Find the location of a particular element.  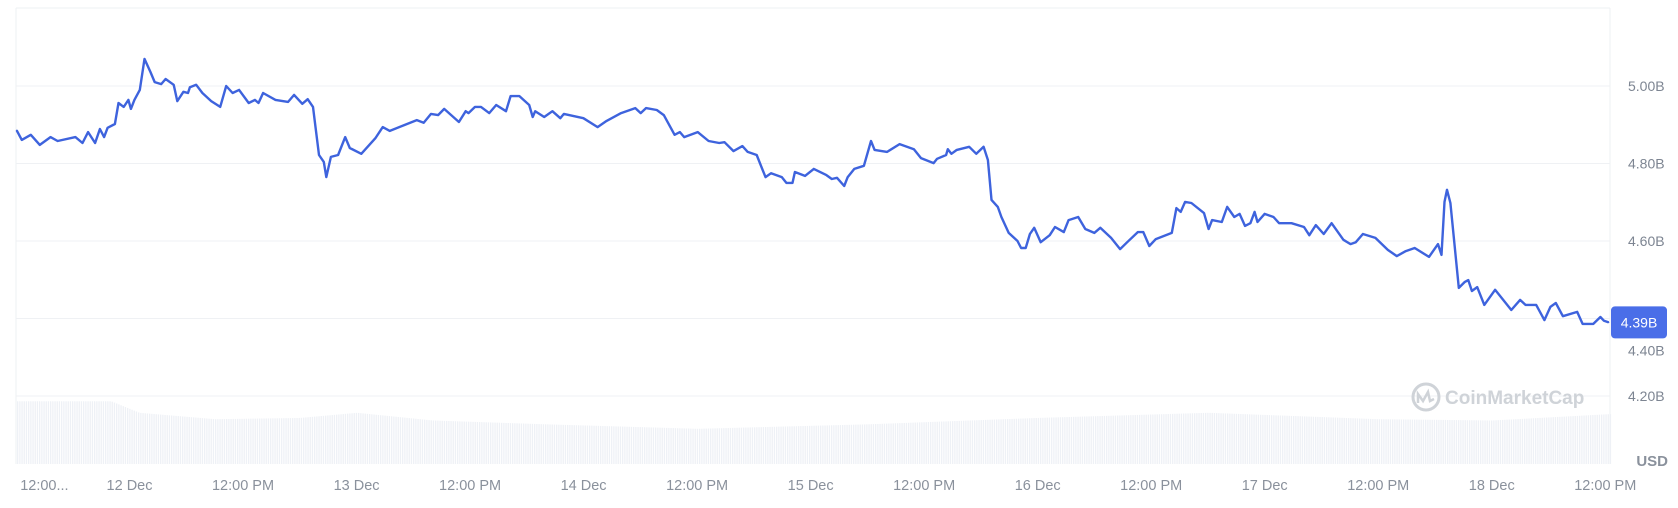

x-tick-label: 12 Dec is located at coordinates (130, 486).